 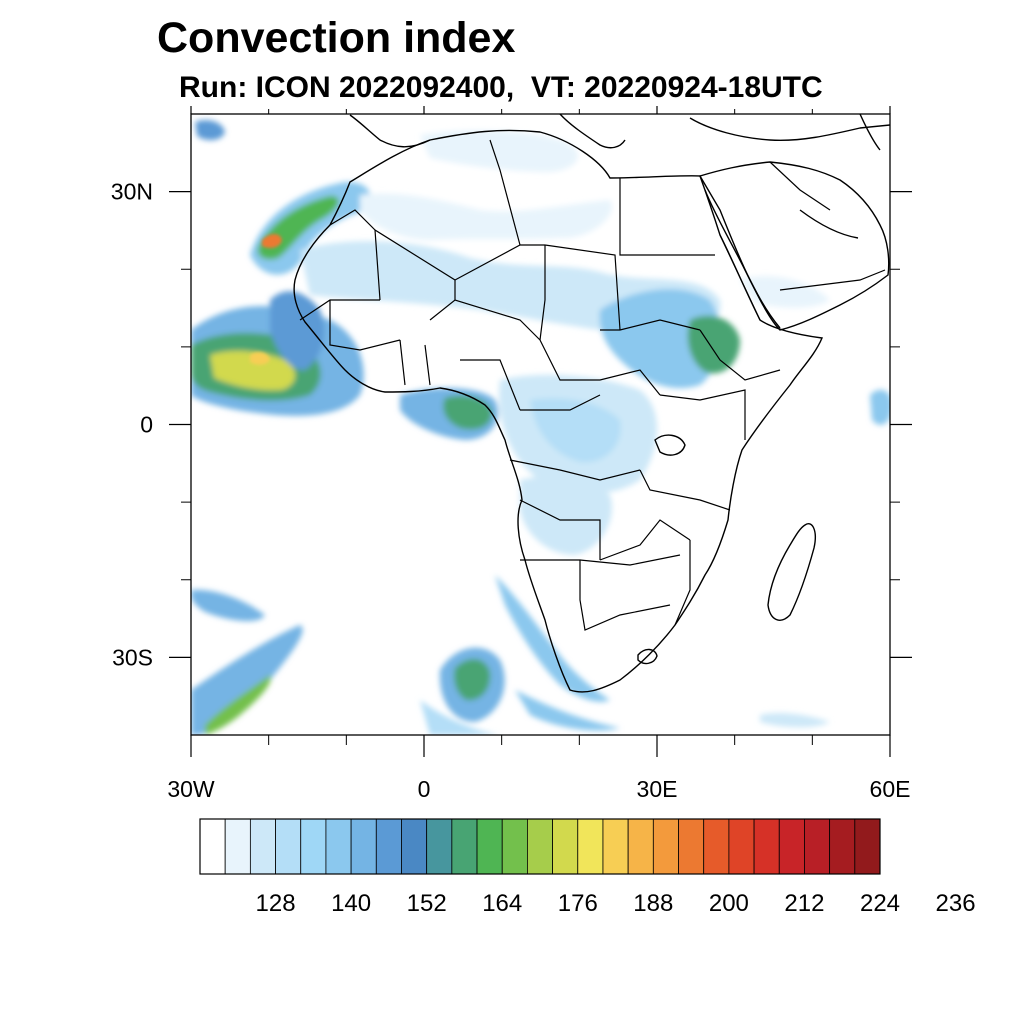 What do you see at coordinates (592, 131) in the screenshot?
I see `italy` at bounding box center [592, 131].